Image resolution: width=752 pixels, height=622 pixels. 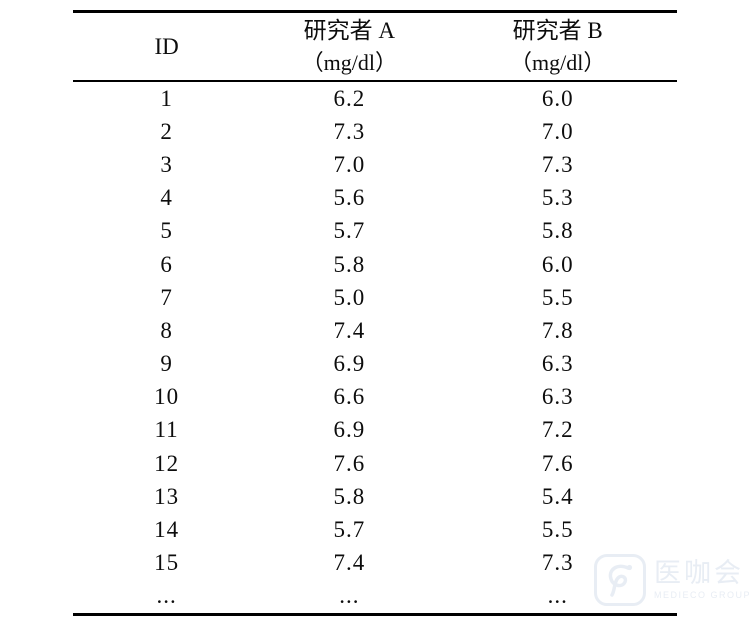 I want to click on cell-id: 4, so click(x=166, y=198).